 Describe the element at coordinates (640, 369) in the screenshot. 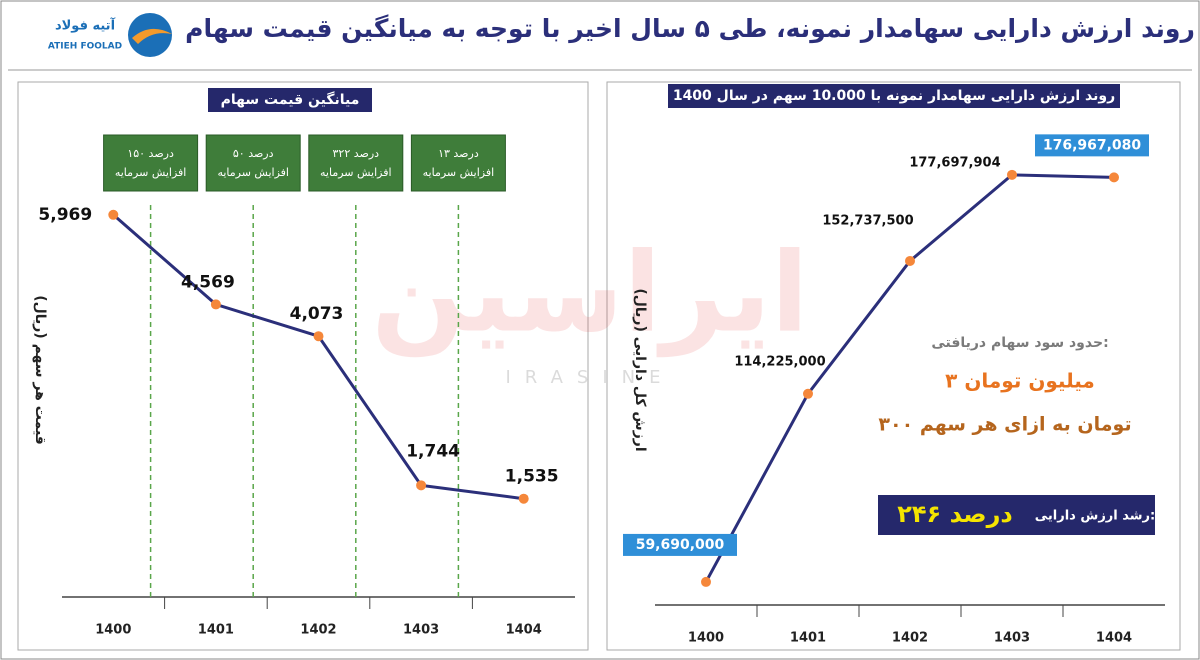

I see `y-axis-label: ارزش کل دارایی (ریال)` at that location.